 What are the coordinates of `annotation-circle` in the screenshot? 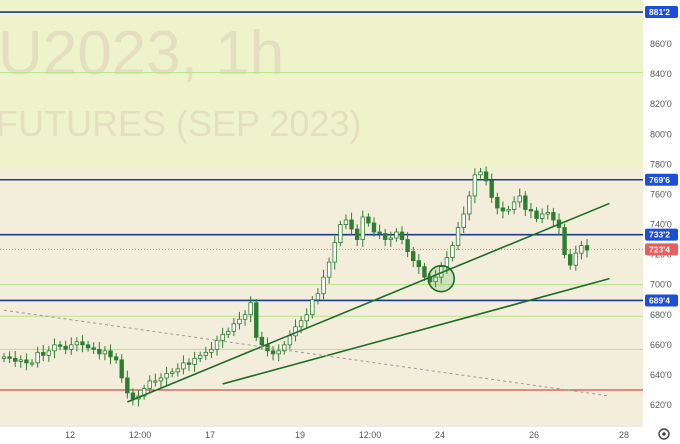 It's located at (441, 278).